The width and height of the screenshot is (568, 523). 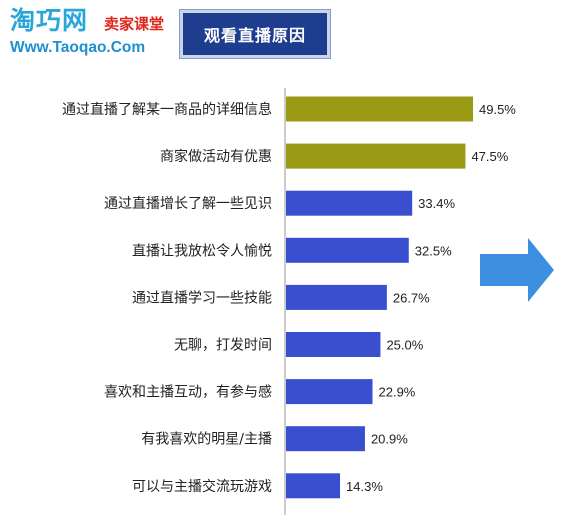 I want to click on value-label: 47.5%, so click(x=489, y=156).